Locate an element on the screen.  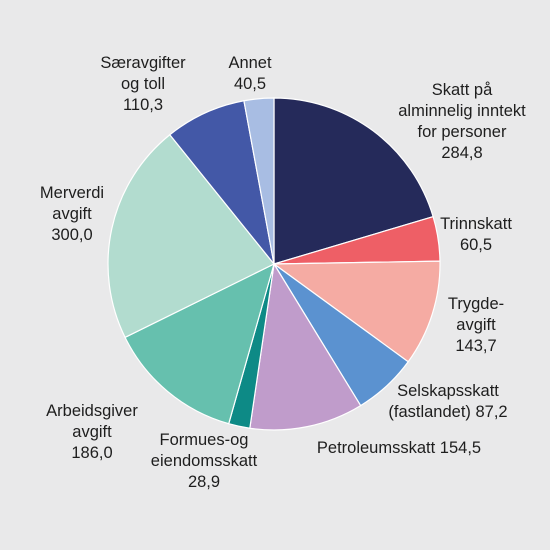
slice-name-label: alminnelig inntekt is located at coordinates (462, 111).